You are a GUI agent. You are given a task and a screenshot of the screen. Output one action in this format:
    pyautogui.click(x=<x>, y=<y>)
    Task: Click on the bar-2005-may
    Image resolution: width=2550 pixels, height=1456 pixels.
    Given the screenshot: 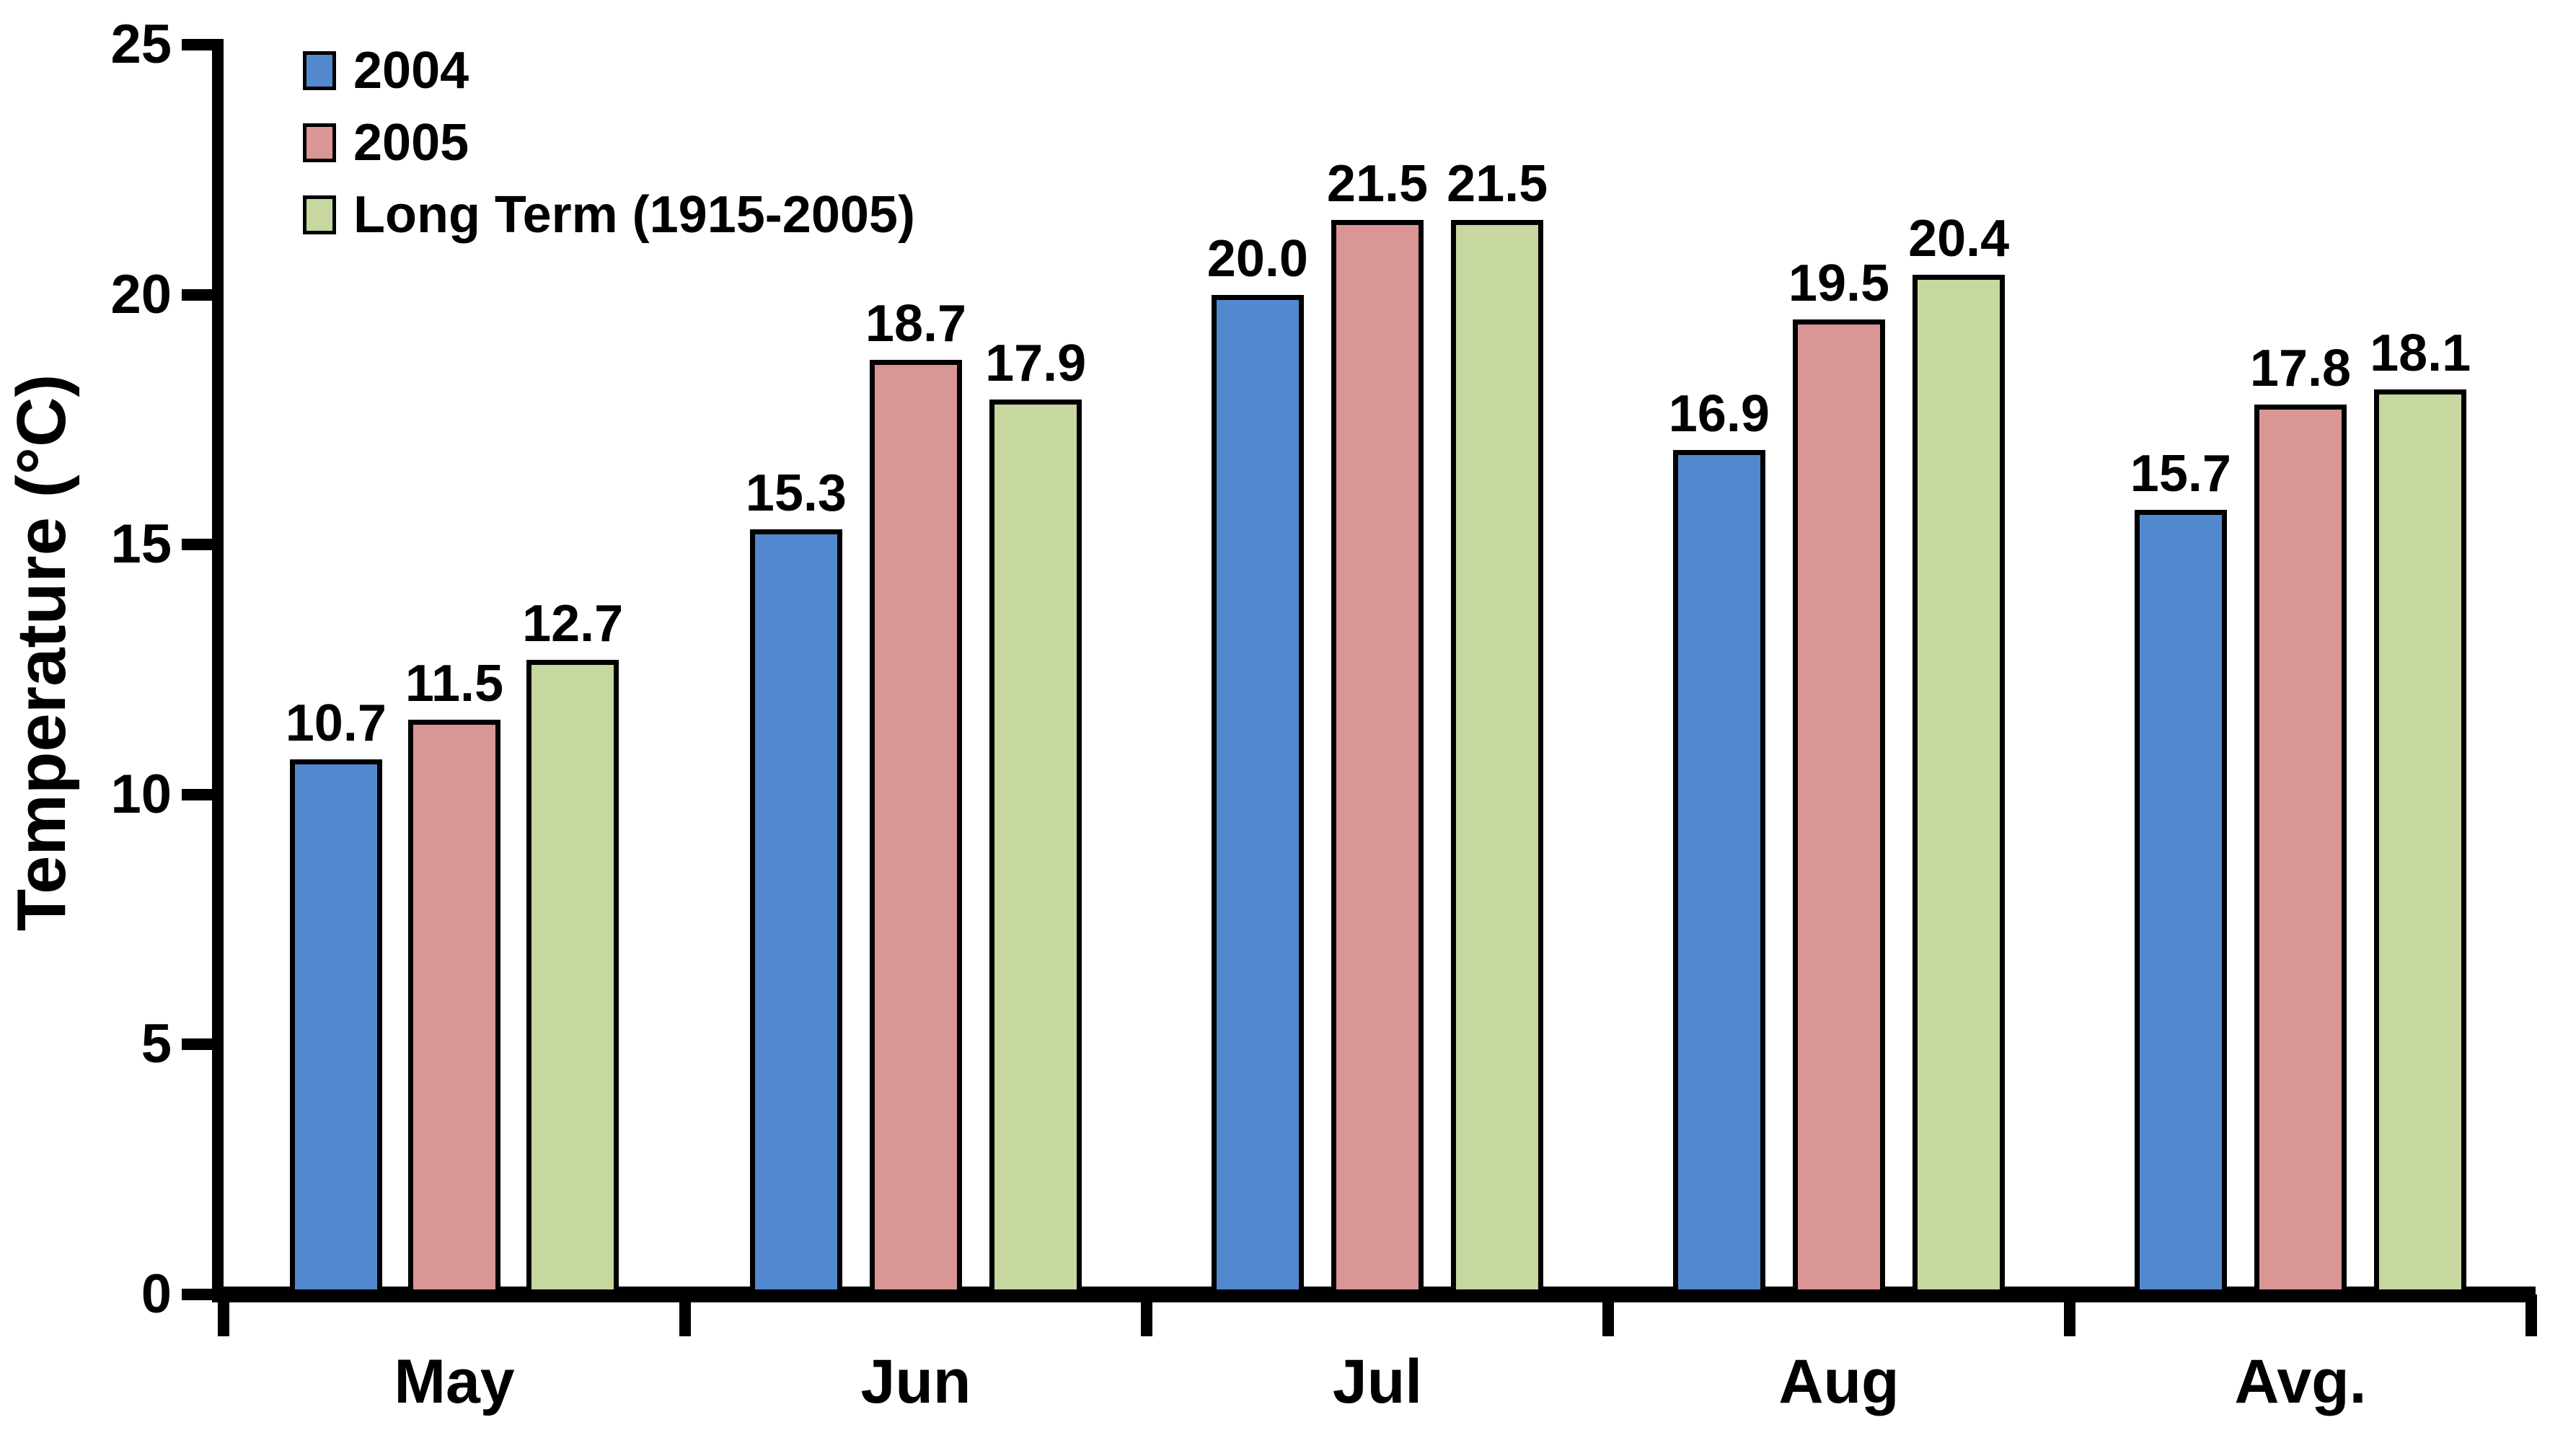 What is the action you would take?
    pyautogui.click(x=453, y=1006)
    